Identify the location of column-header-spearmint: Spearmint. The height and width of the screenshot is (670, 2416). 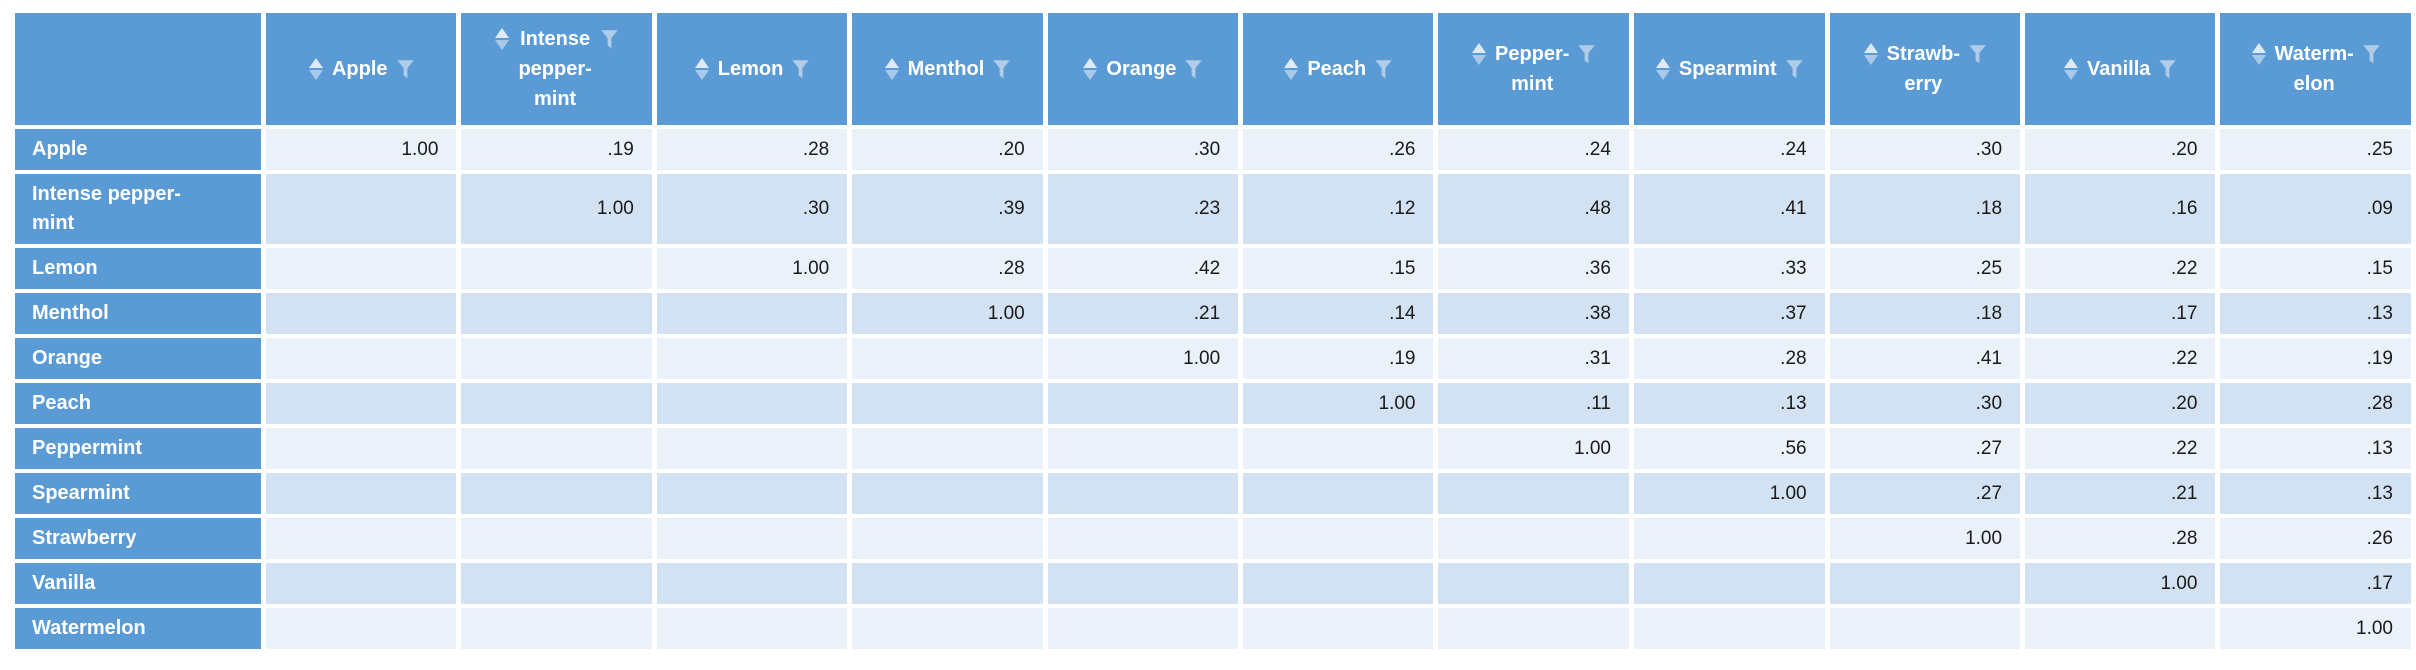
(1729, 69).